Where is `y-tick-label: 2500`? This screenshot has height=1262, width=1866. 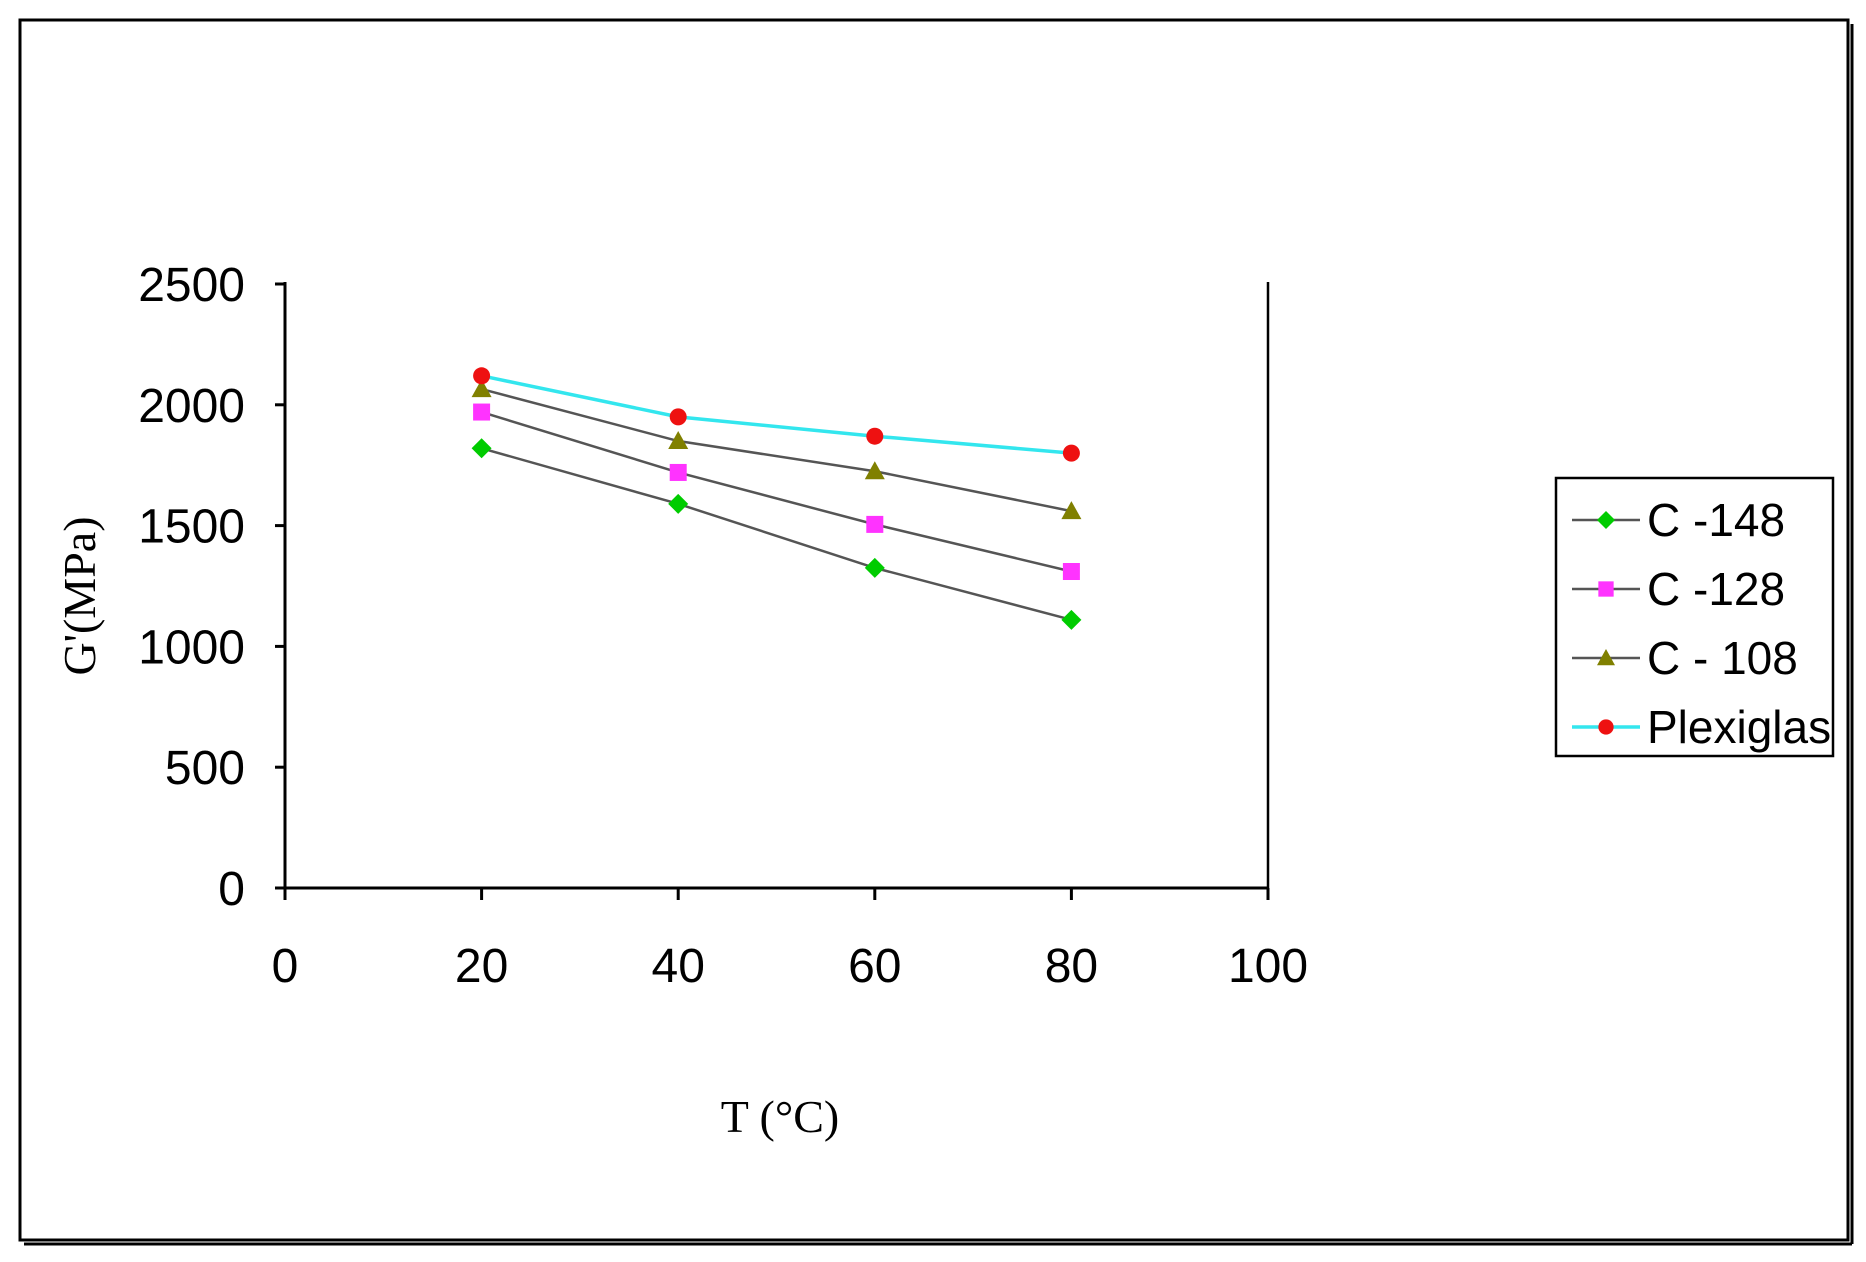
y-tick-label: 2500 is located at coordinates (191, 285).